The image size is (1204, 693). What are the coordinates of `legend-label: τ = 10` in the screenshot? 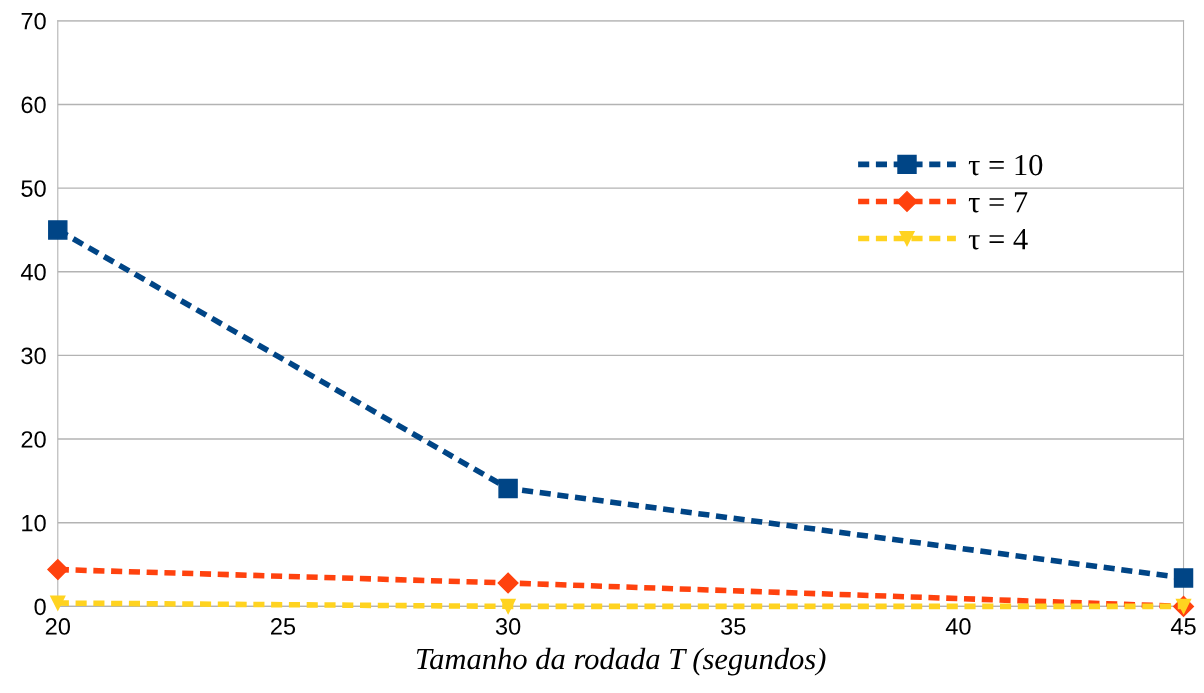 It's located at (1005, 165).